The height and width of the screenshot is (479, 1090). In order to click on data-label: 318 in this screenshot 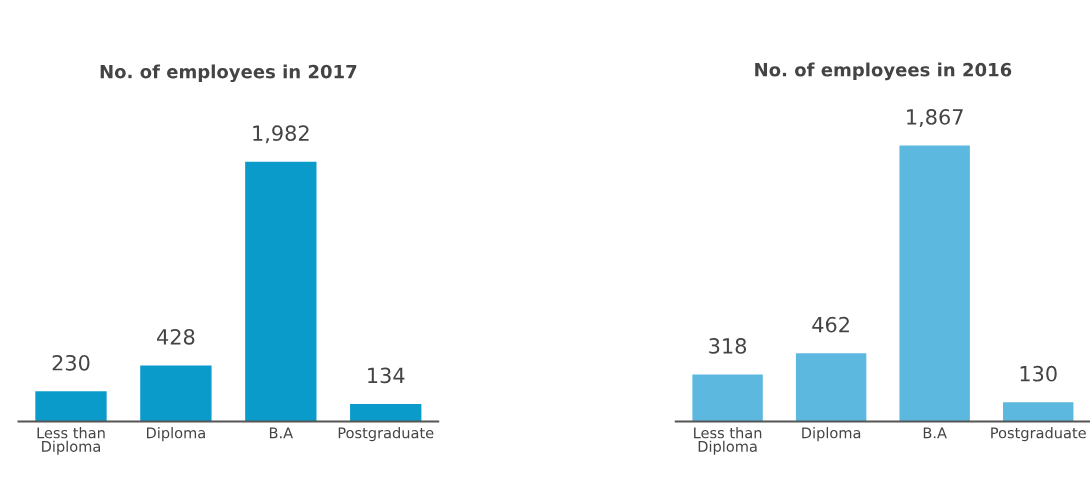, I will do `click(728, 346)`.